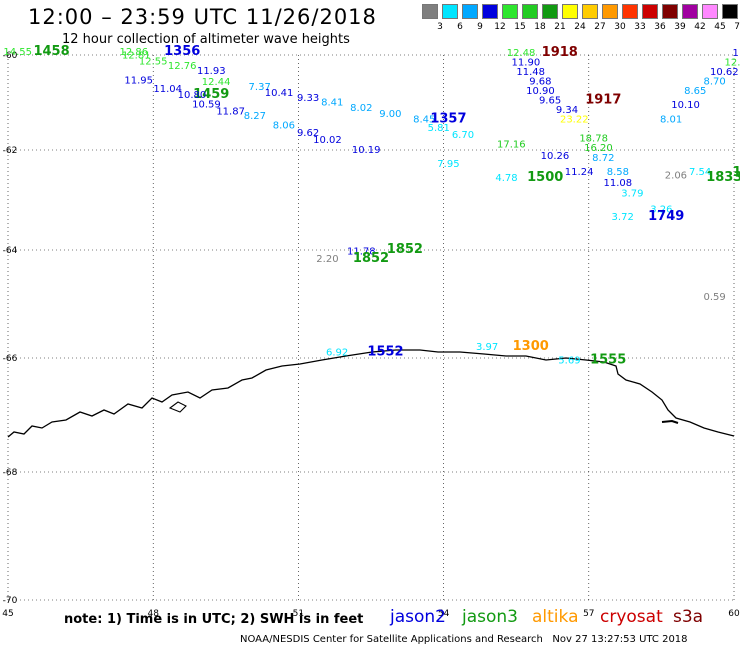 This screenshot has width=740, height=650. I want to click on wave-height-label: 10.26, so click(555, 156).